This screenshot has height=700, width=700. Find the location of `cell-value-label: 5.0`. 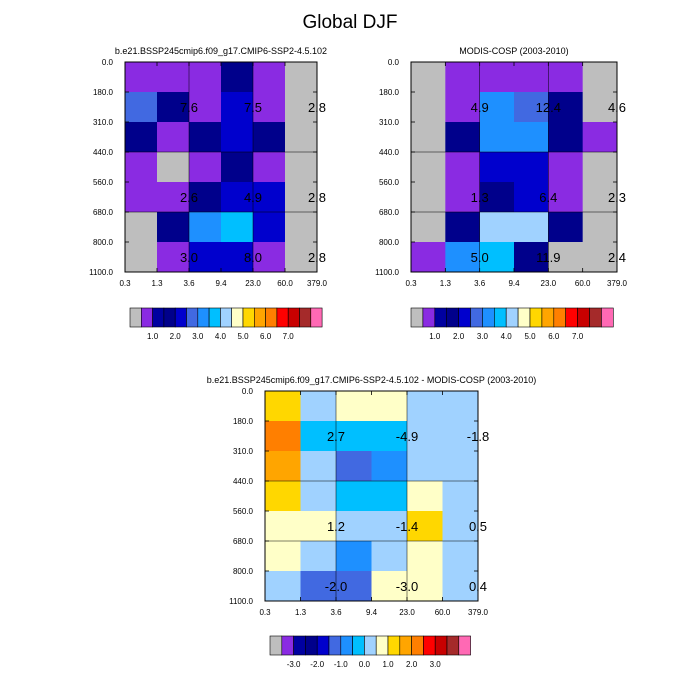

cell-value-label: 5.0 is located at coordinates (480, 257).